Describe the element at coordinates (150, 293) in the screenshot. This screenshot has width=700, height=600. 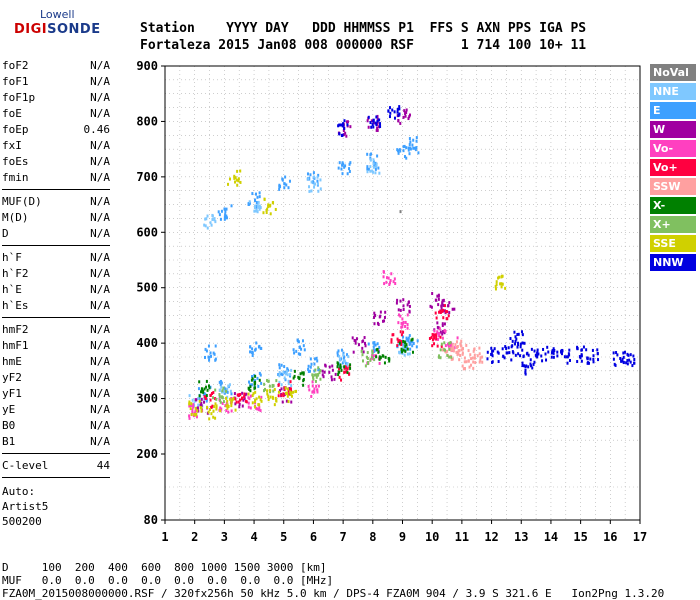
I see `y-tick-labels: 80 200 300 400 500 600 700 800 900` at that location.